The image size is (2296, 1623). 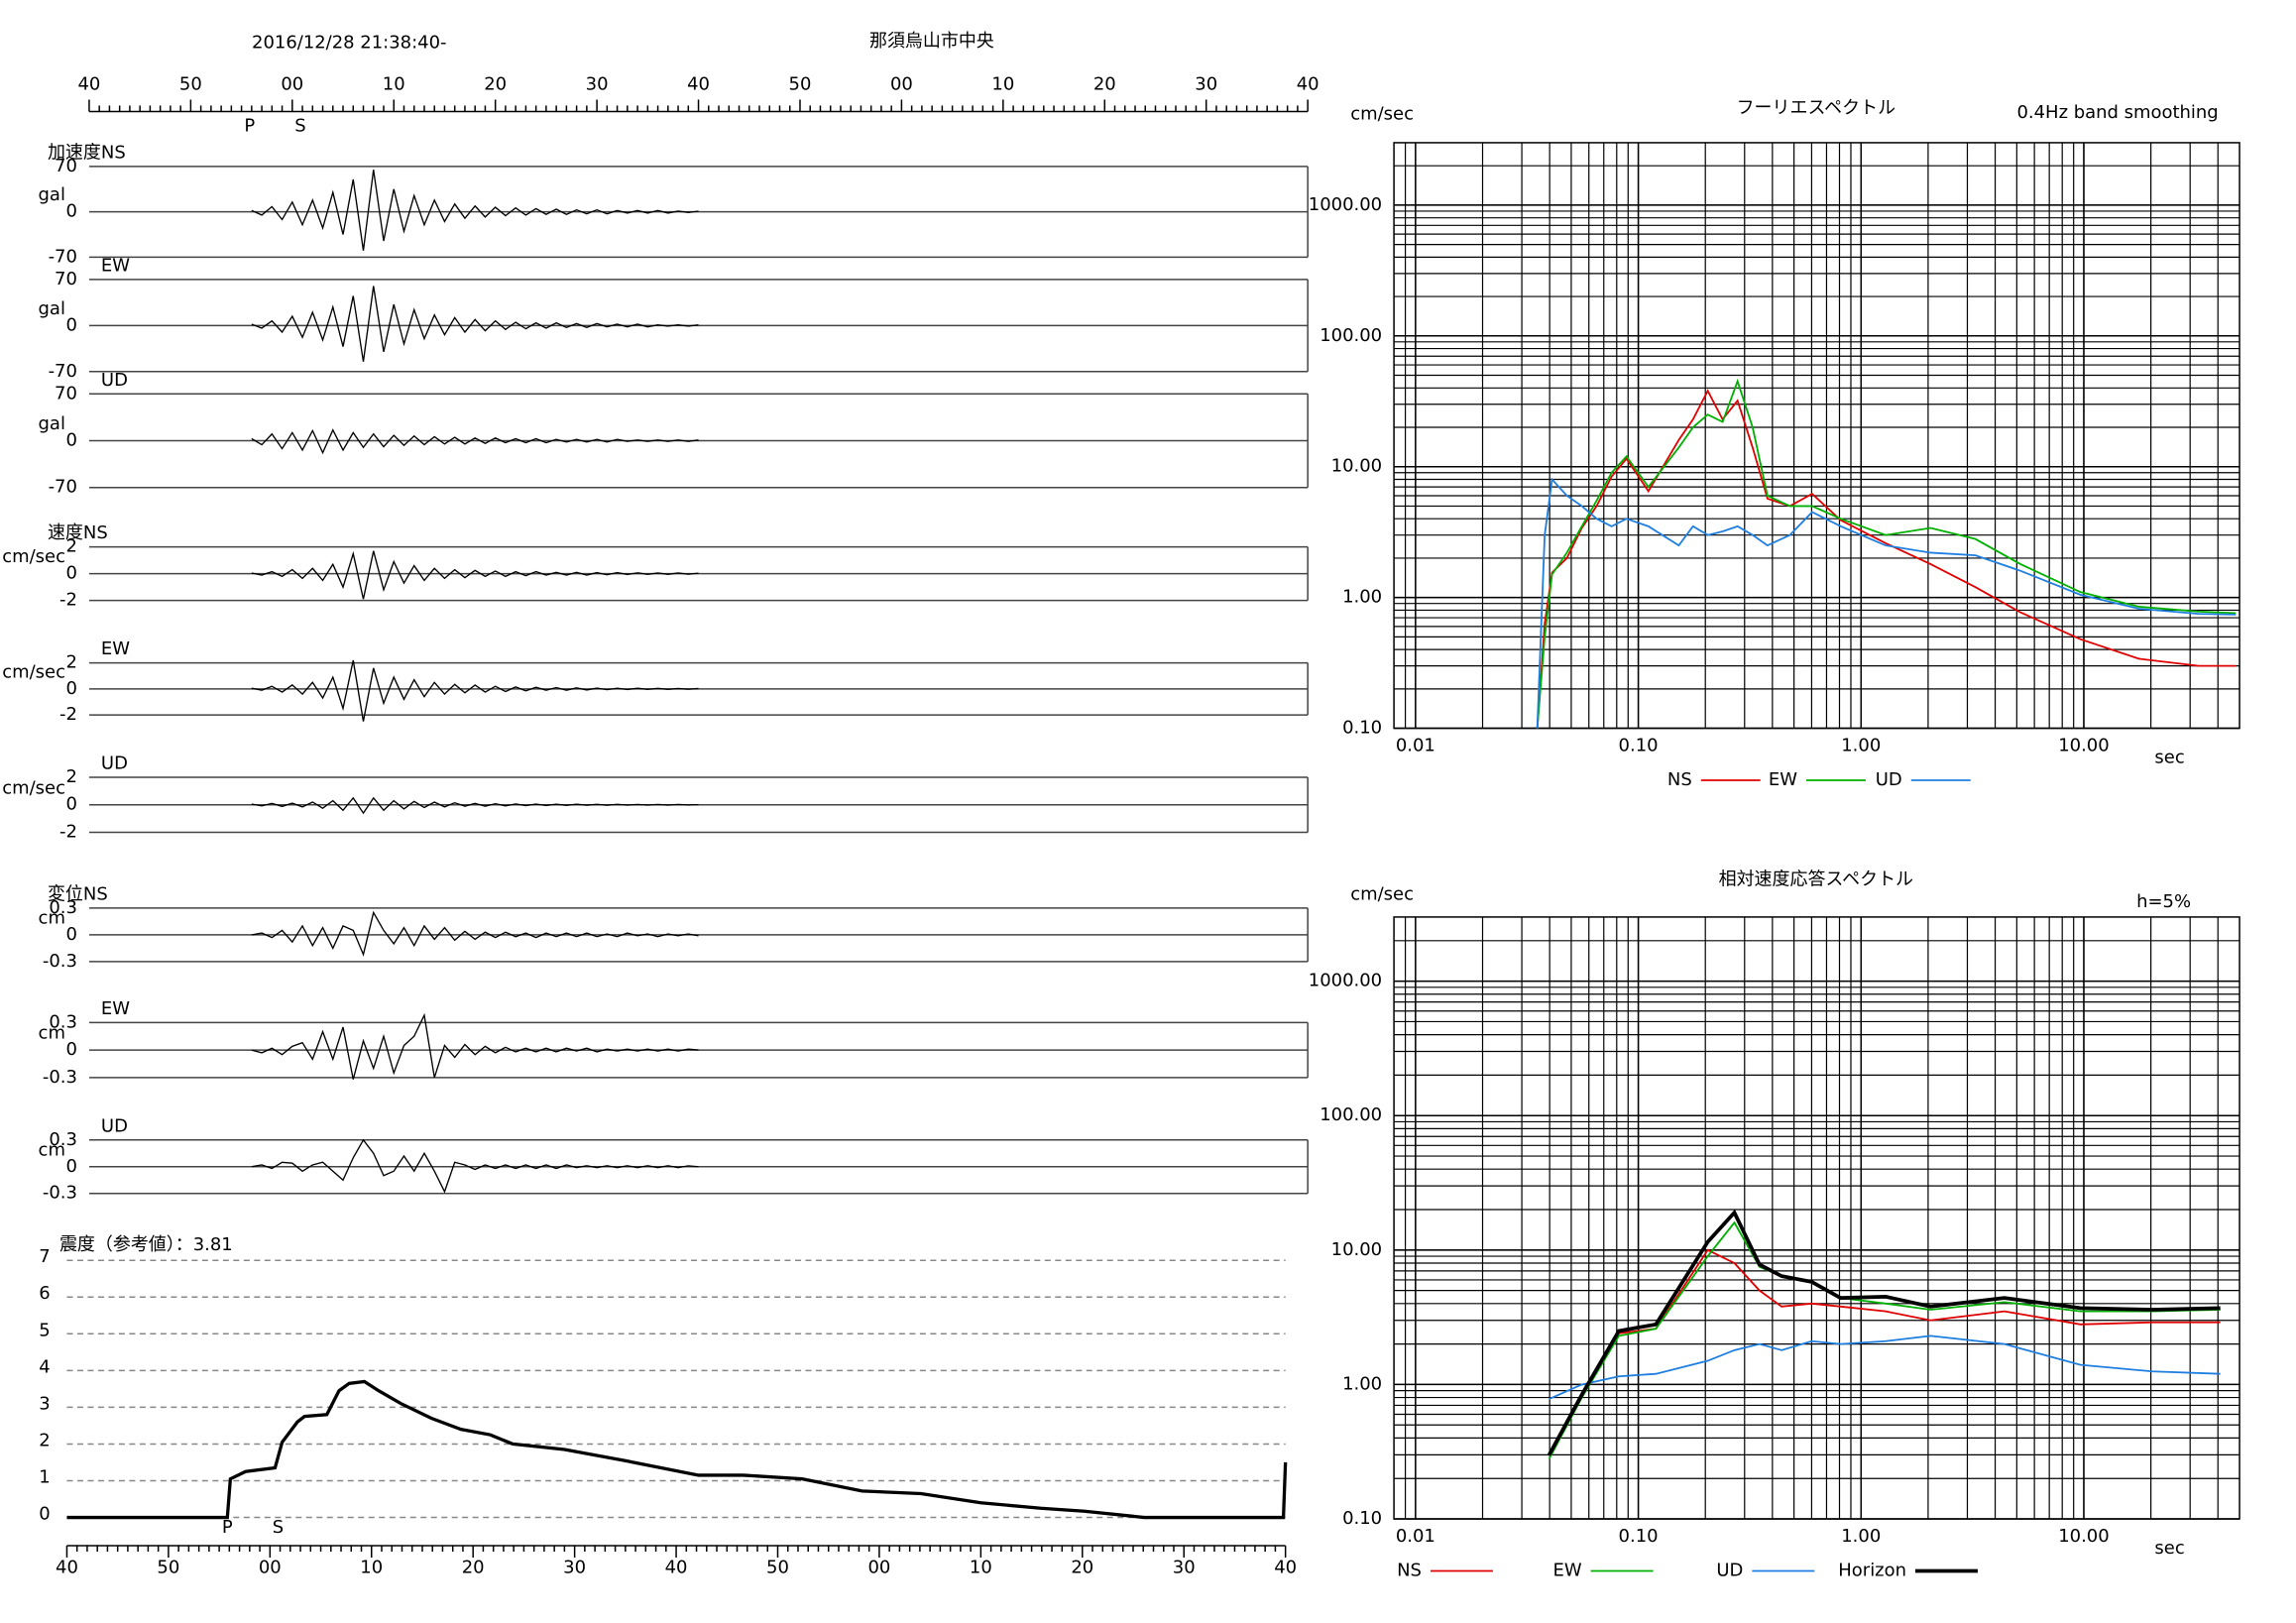 I want to click on panel-label: 変位NS, so click(x=78, y=893).